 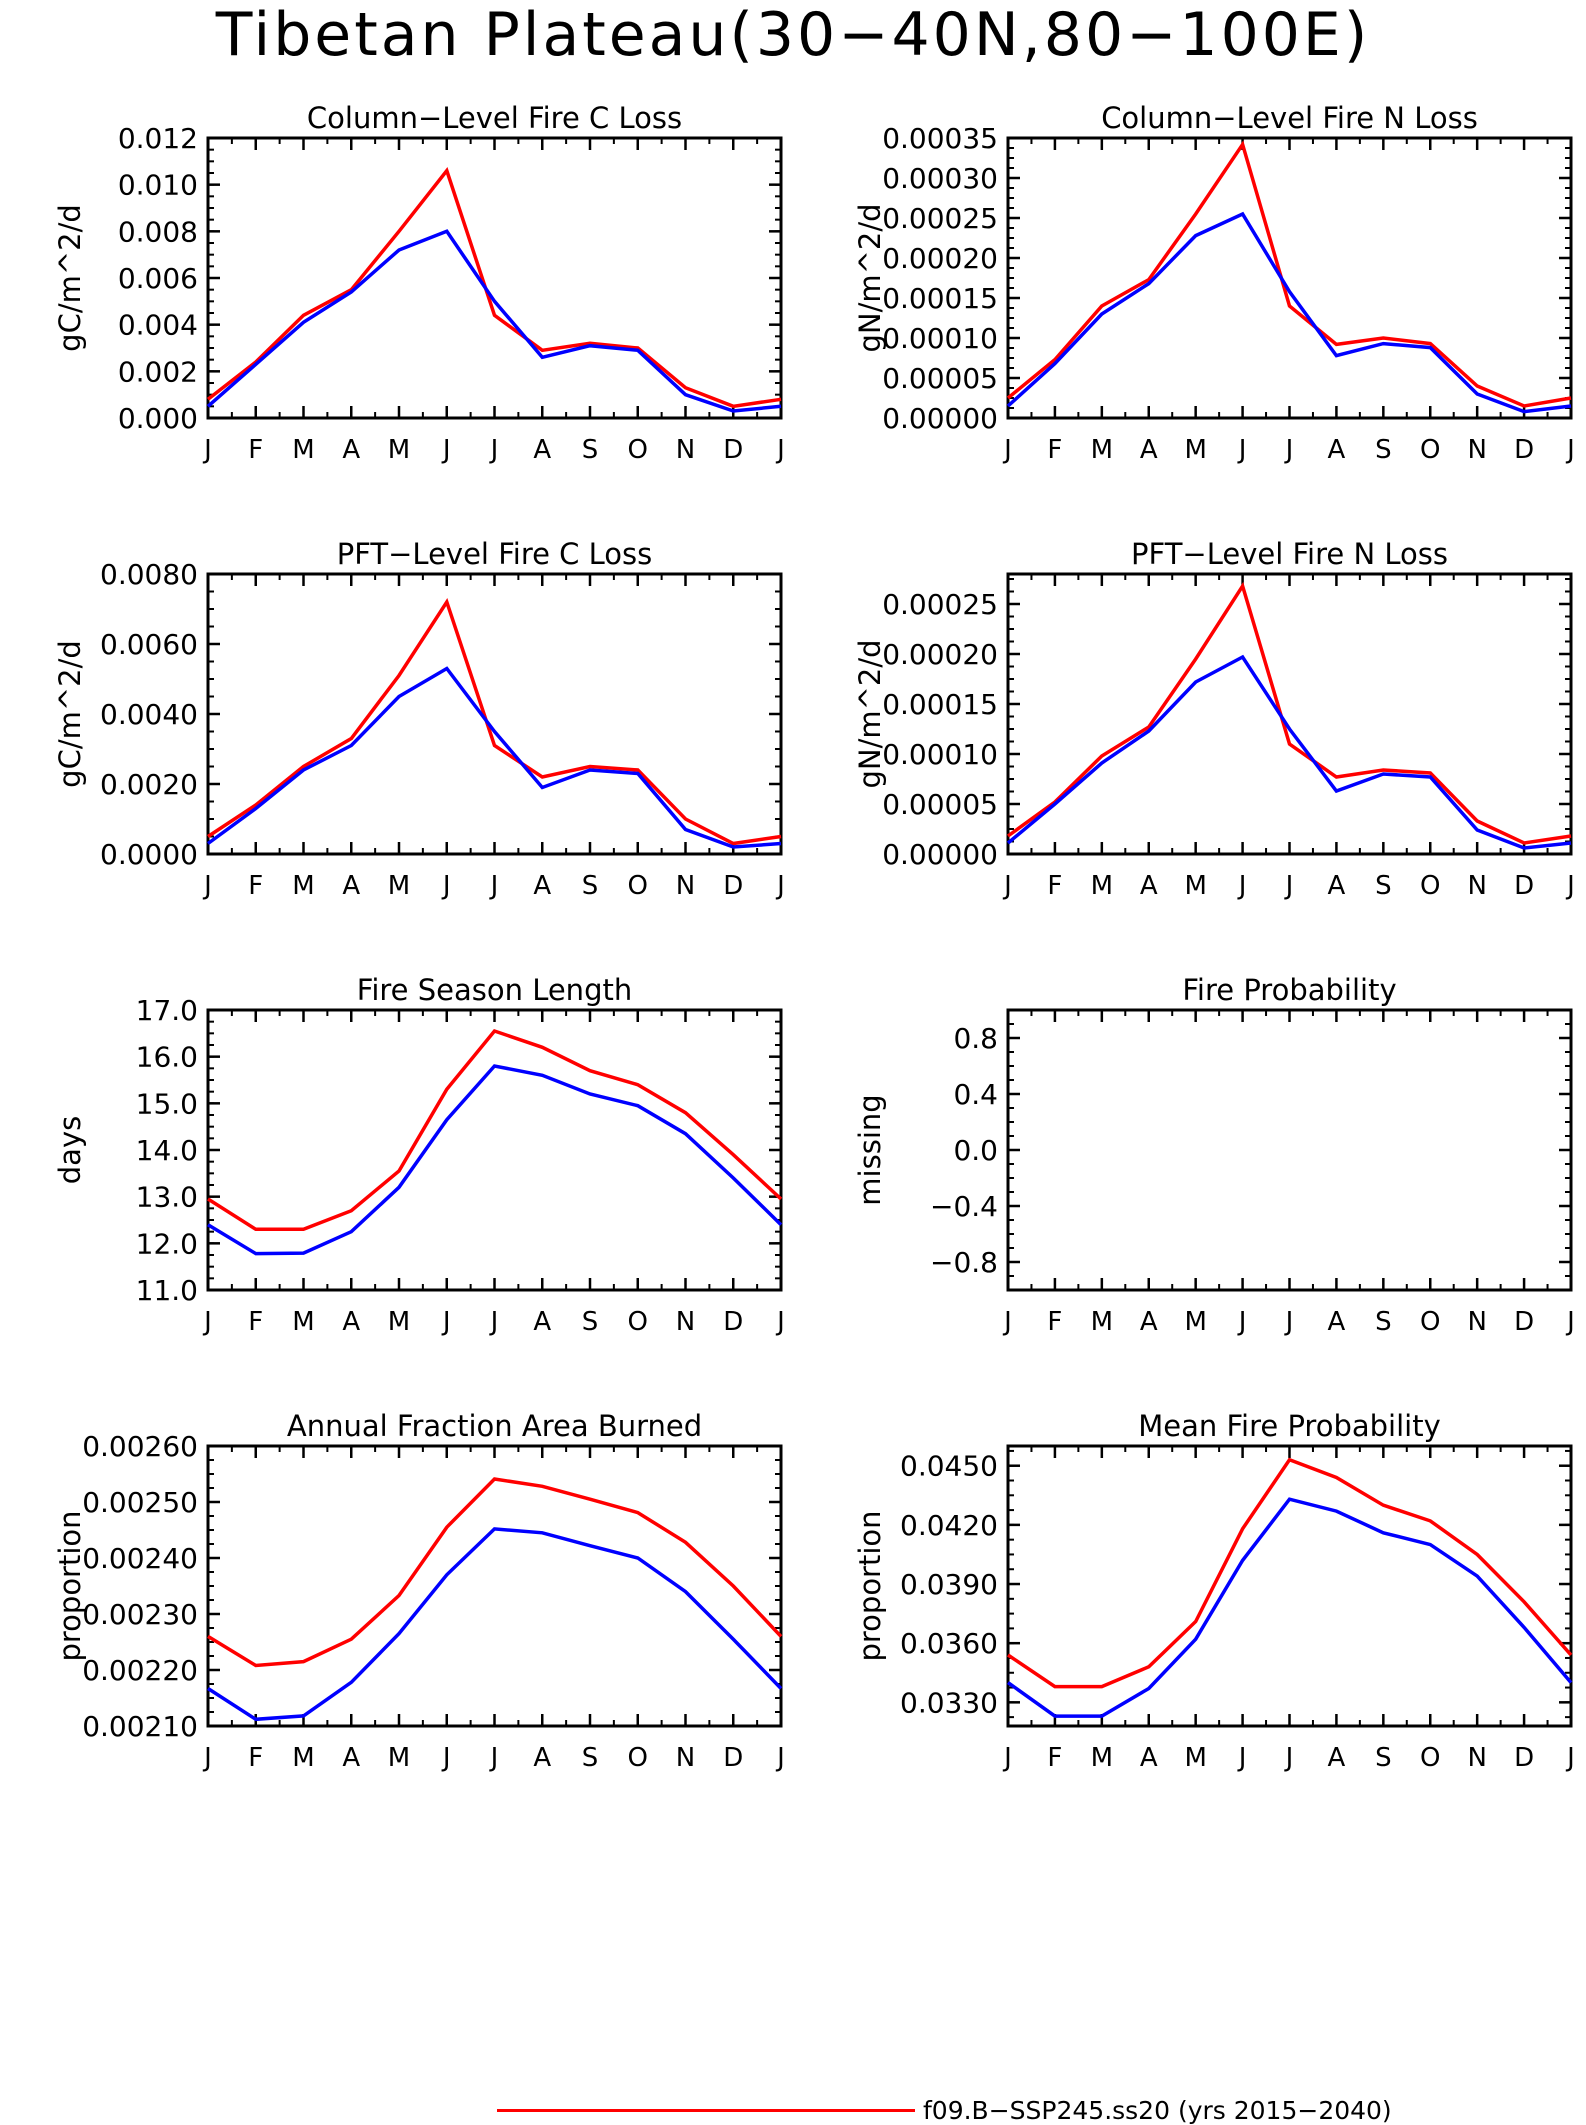 What do you see at coordinates (1041, 2110) in the screenshot?
I see `legend: f09.B−SSP245.ss20 (yrs 2015−2040)` at bounding box center [1041, 2110].